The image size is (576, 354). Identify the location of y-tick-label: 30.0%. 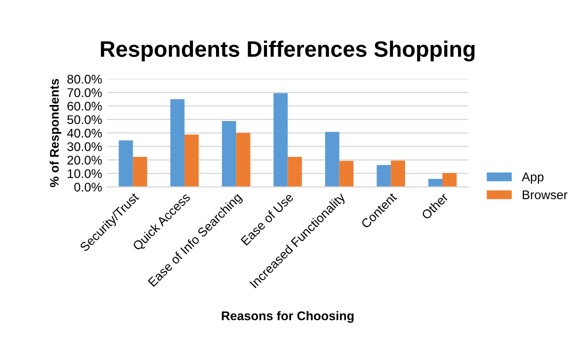
(84, 147).